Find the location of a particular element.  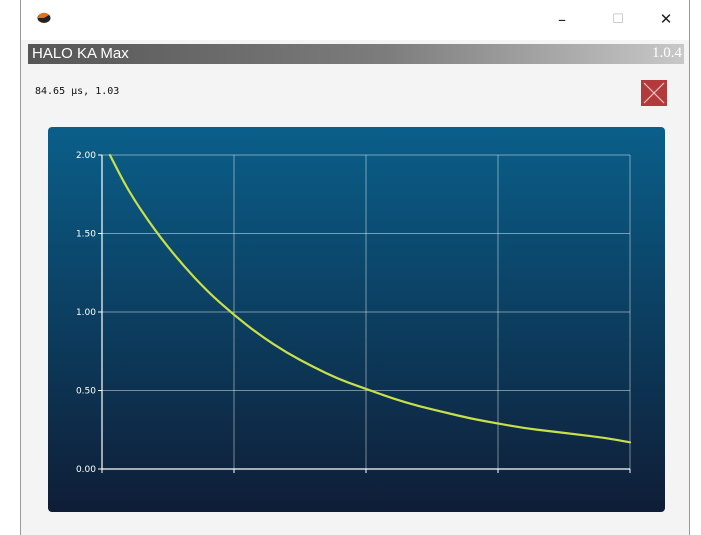

minimize-button: – is located at coordinates (562, 19).